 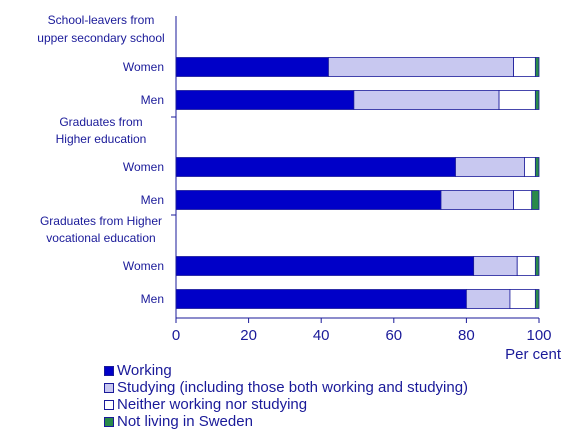 What do you see at coordinates (533, 353) in the screenshot?
I see `x-axis-title: Per cent` at bounding box center [533, 353].